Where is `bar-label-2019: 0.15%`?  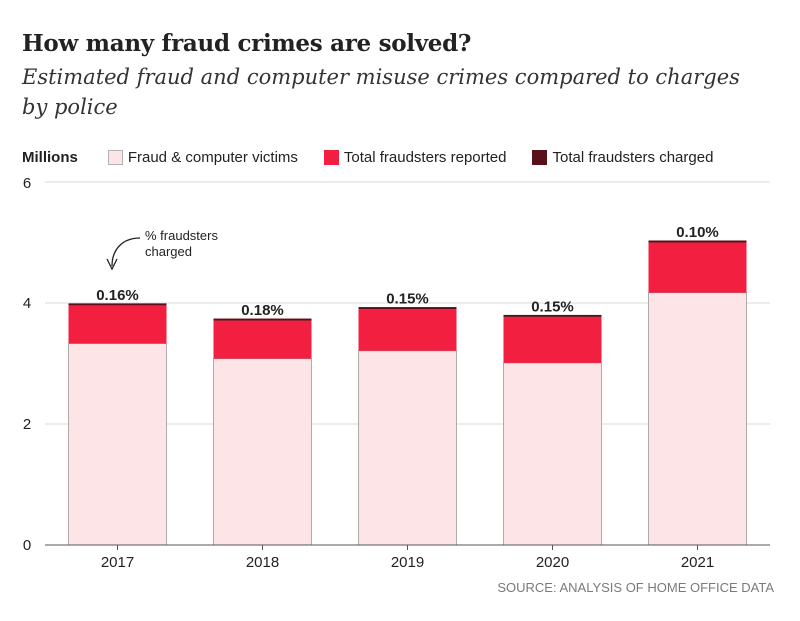 bar-label-2019: 0.15% is located at coordinates (407, 299).